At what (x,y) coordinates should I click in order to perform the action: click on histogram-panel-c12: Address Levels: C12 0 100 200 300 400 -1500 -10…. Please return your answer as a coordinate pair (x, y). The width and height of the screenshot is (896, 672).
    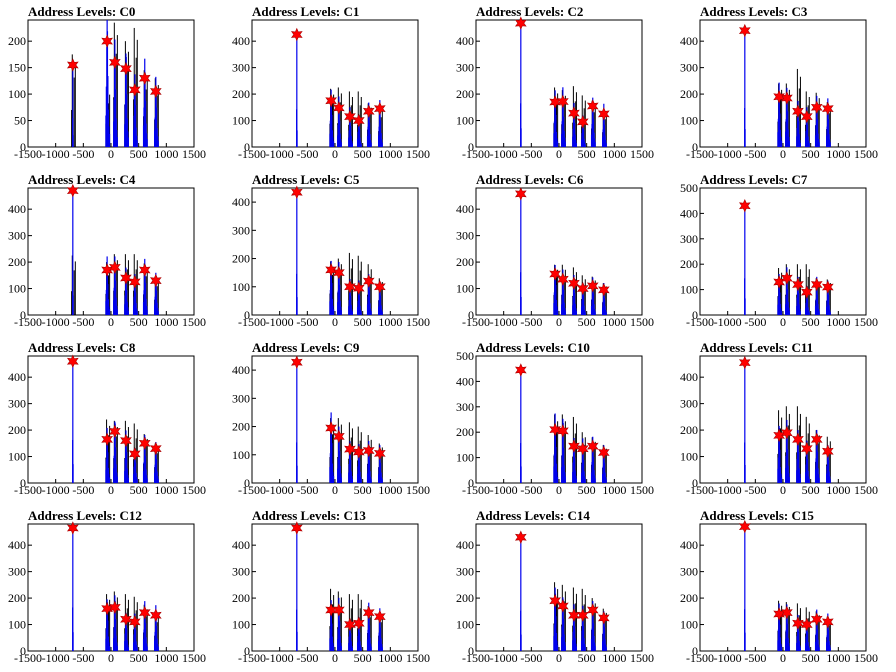
    Looking at the image, I should click on (112, 588).